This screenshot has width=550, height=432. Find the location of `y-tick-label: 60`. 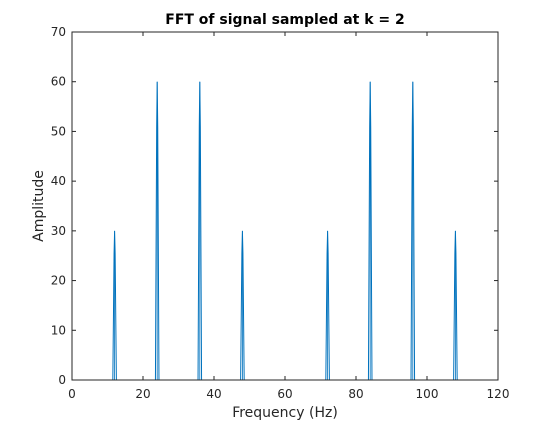

y-tick-label: 60 is located at coordinates (58, 82).